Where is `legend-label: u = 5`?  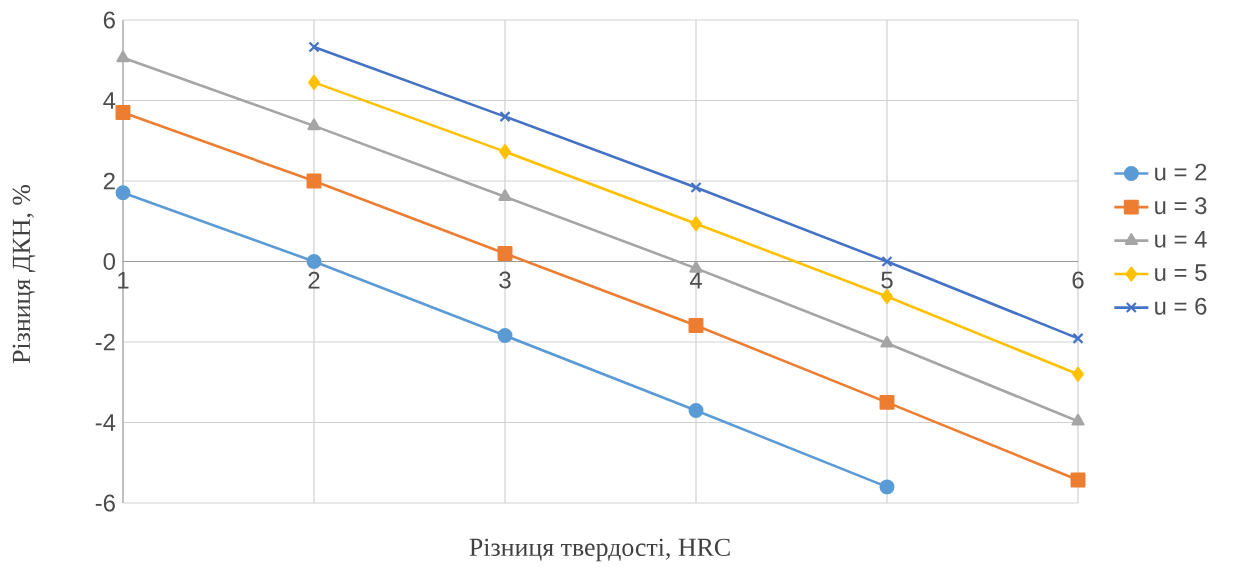
legend-label: u = 5 is located at coordinates (1181, 272).